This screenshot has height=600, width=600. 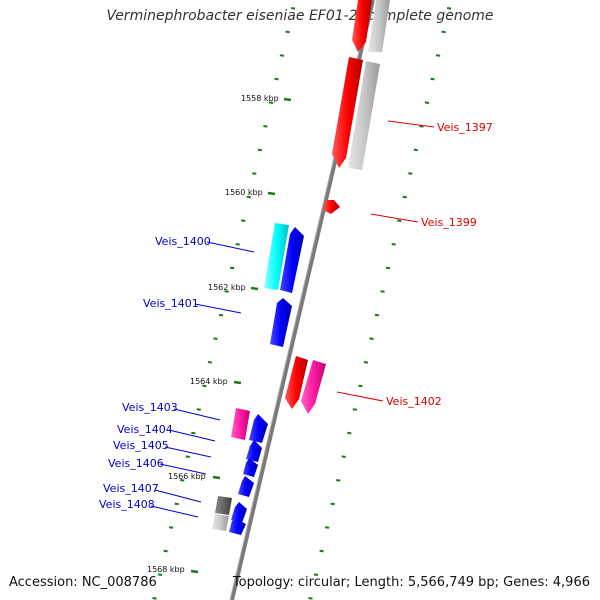 What do you see at coordinates (131, 488) in the screenshot?
I see `gene-label-veis-1407: Veis_1407` at bounding box center [131, 488].